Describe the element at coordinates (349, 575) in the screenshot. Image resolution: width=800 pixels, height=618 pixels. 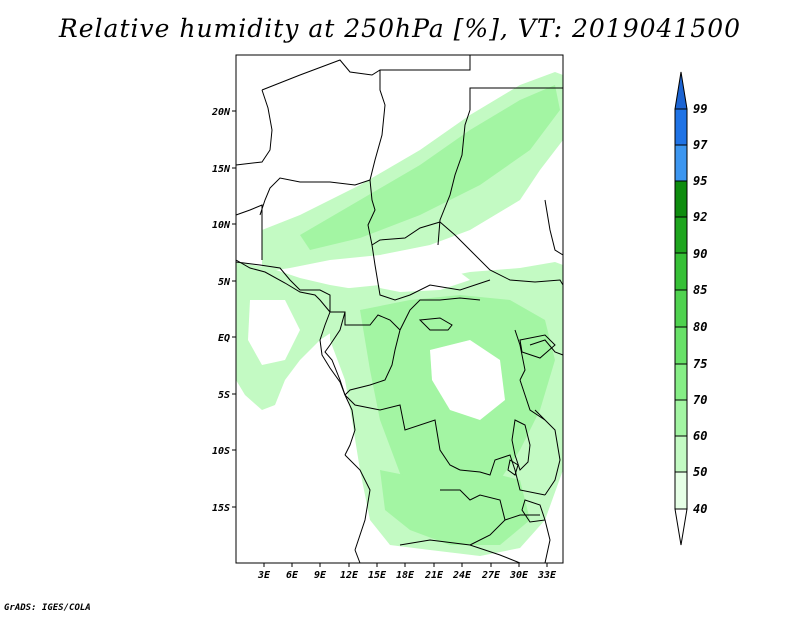
I see `lon-label-12e: 12E` at that location.